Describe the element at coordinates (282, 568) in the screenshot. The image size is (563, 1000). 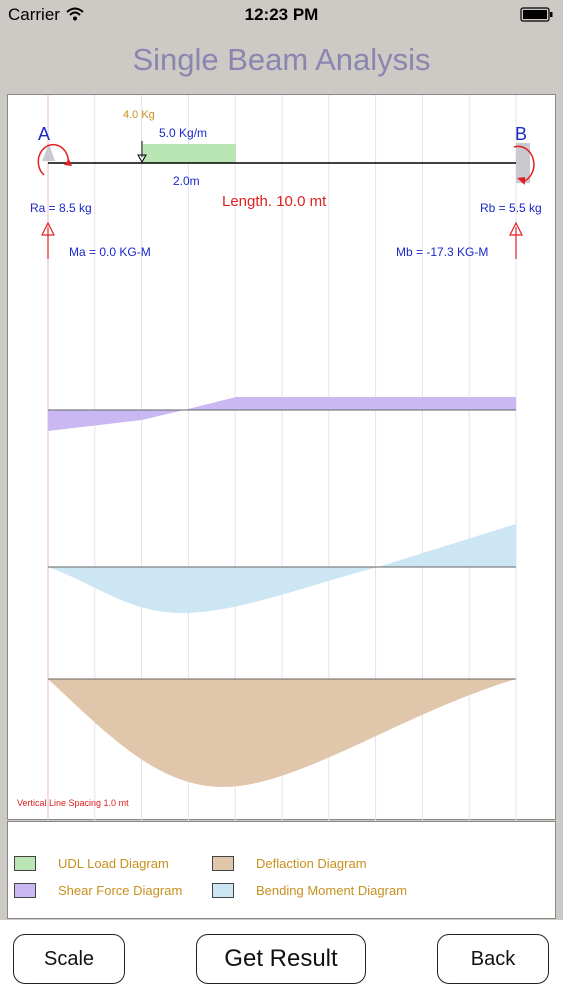
I see `bending-moment-diagram` at that location.